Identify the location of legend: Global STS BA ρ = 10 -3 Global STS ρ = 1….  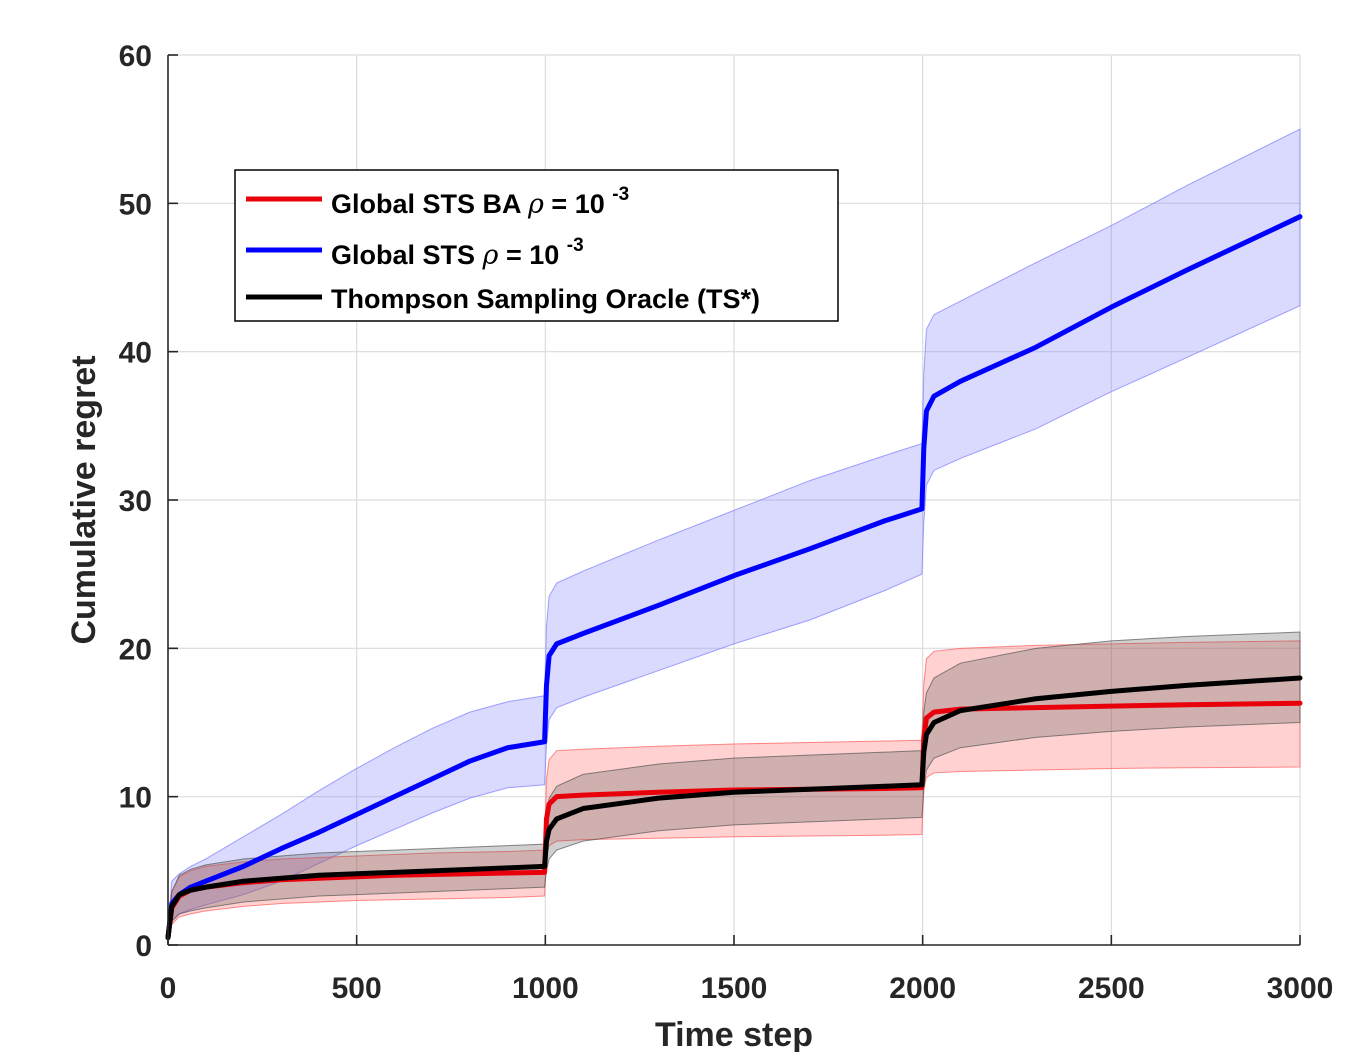
(536, 245).